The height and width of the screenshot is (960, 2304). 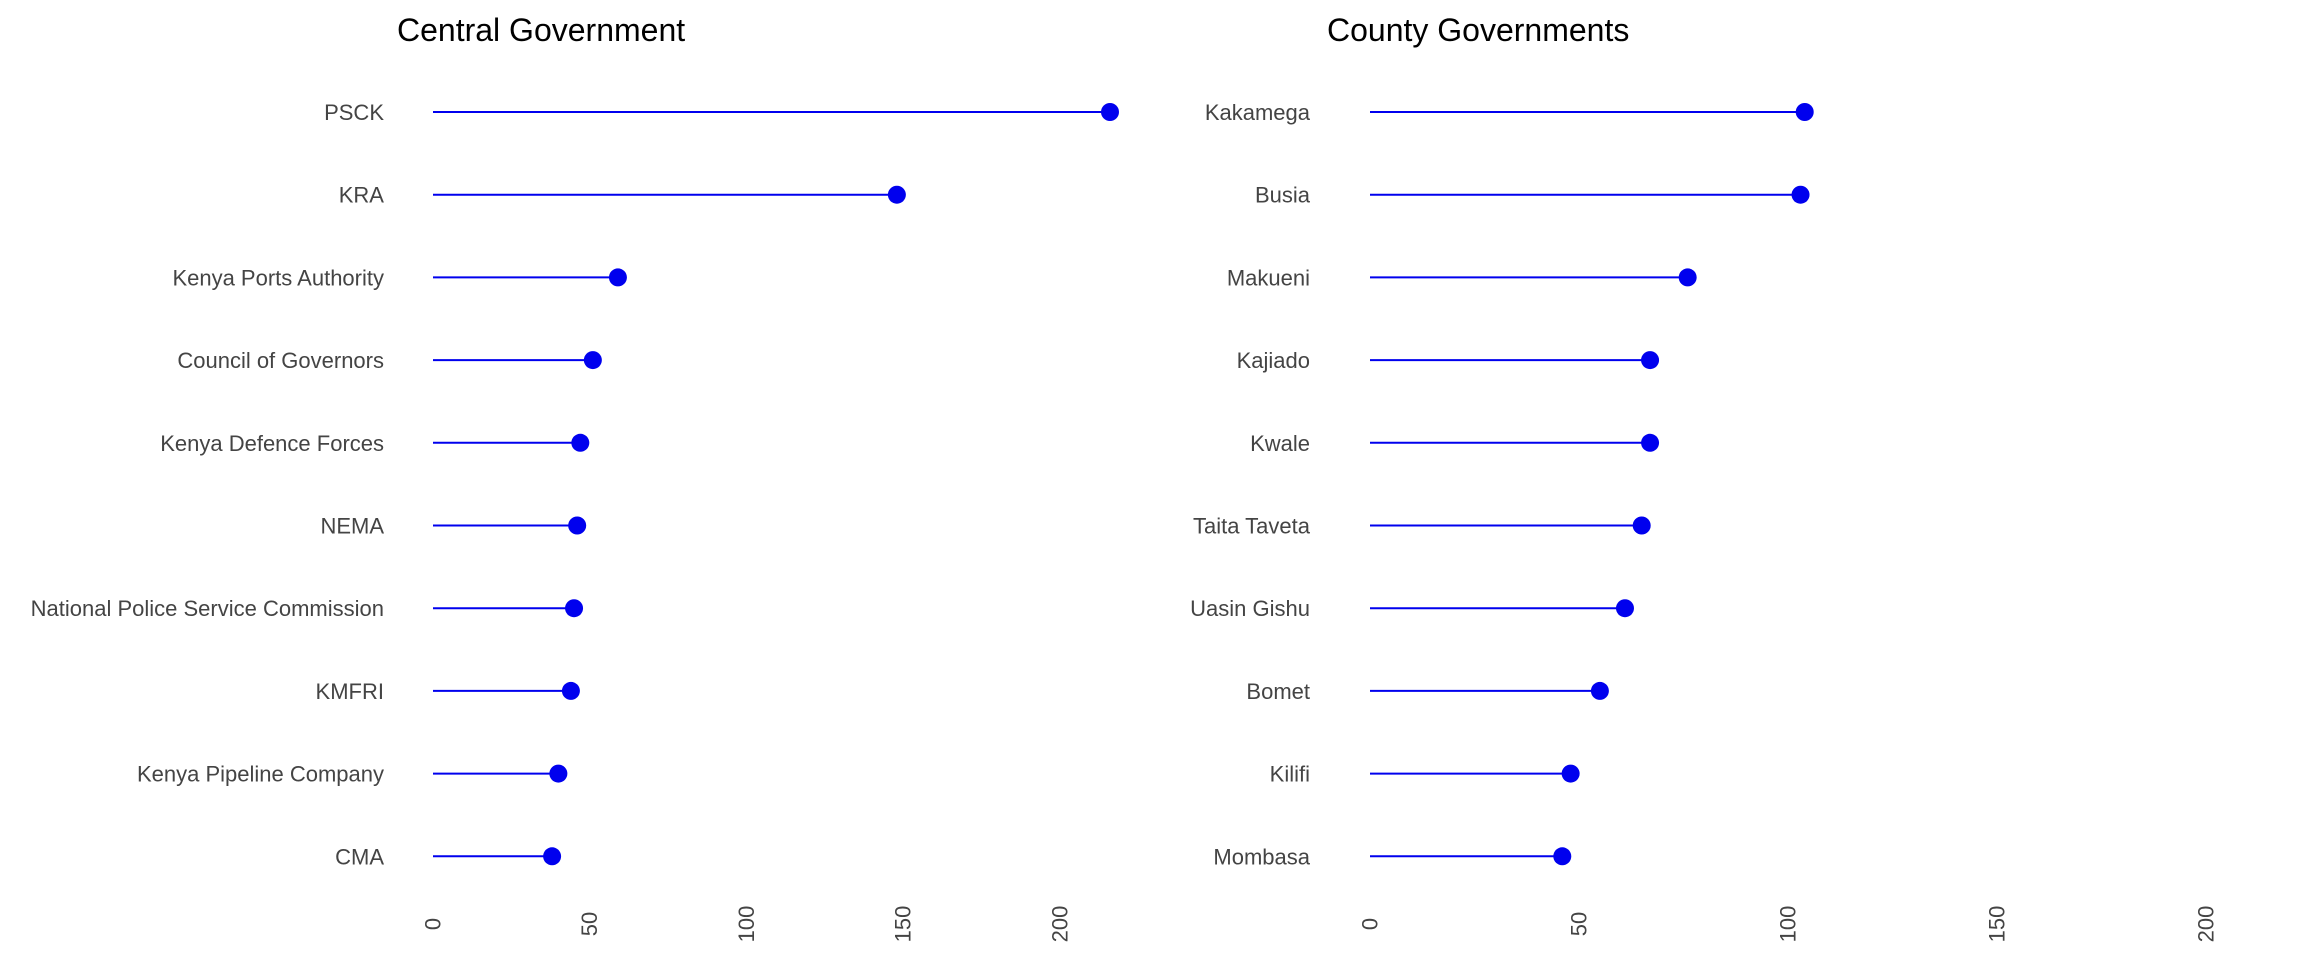 What do you see at coordinates (1261, 856) in the screenshot?
I see `category-label-mombasa: Mombasa` at bounding box center [1261, 856].